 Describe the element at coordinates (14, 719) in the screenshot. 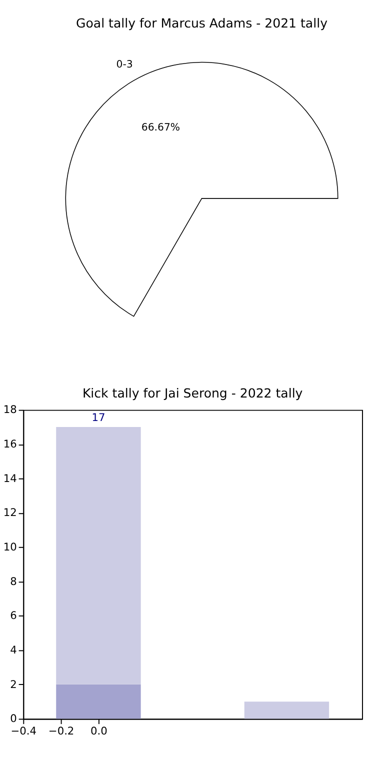

I see `y-tick-label: 0` at that location.